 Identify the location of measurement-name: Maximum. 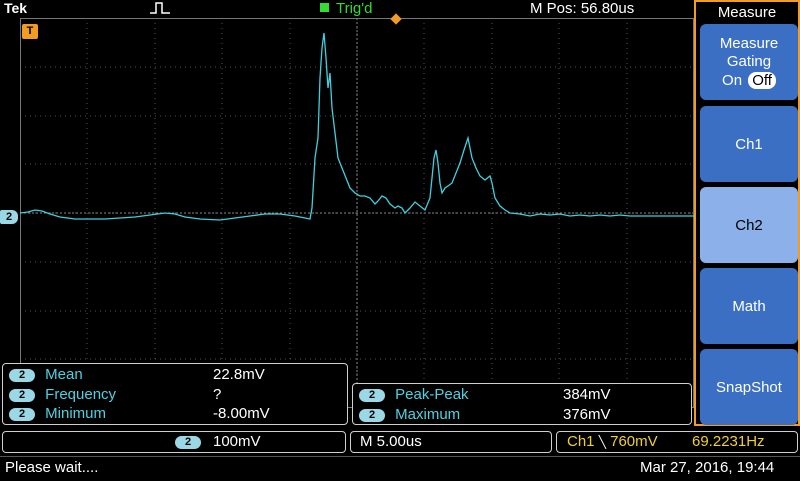
(428, 414).